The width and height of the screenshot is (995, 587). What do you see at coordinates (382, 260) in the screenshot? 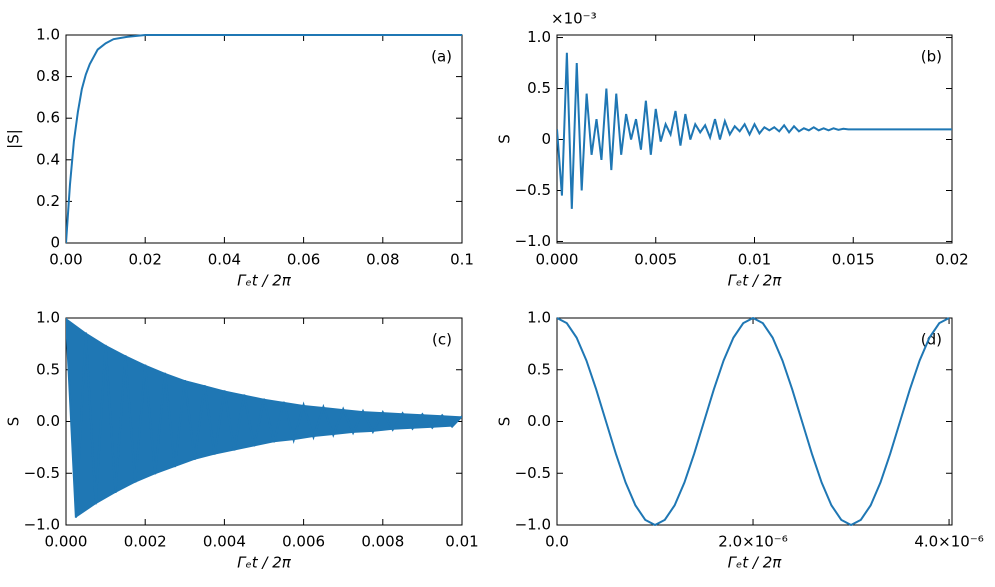
I see `x-tick-label: 0.08` at bounding box center [382, 260].